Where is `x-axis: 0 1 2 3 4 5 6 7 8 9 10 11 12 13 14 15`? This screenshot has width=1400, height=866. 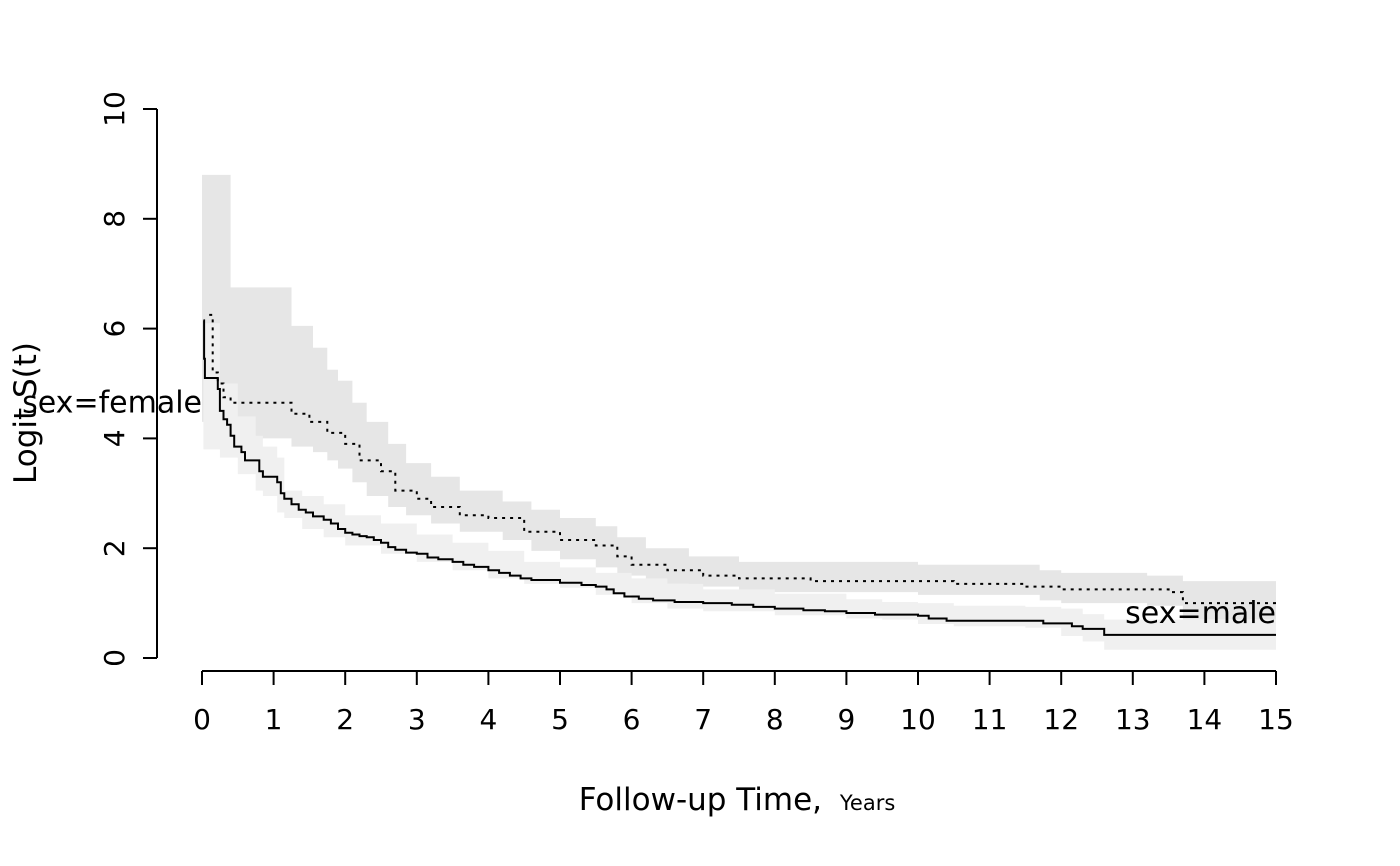
x-axis: 0 1 2 3 4 5 6 7 8 9 10 11 12 13 14 15 is located at coordinates (743, 703).